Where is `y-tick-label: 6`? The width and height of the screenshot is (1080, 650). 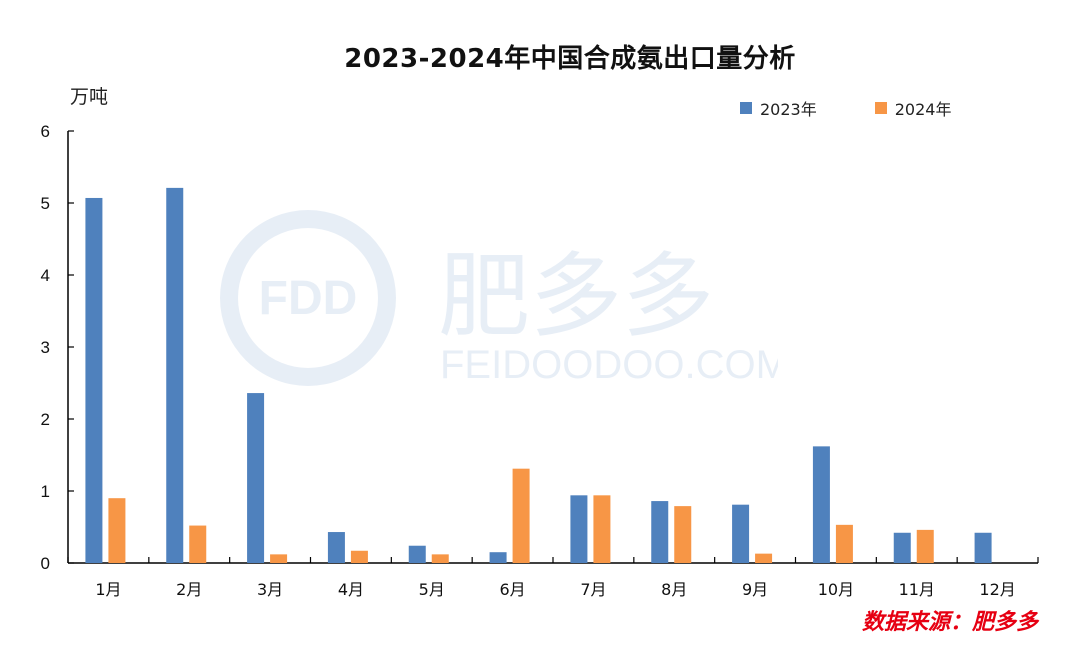 y-tick-label: 6 is located at coordinates (45, 131).